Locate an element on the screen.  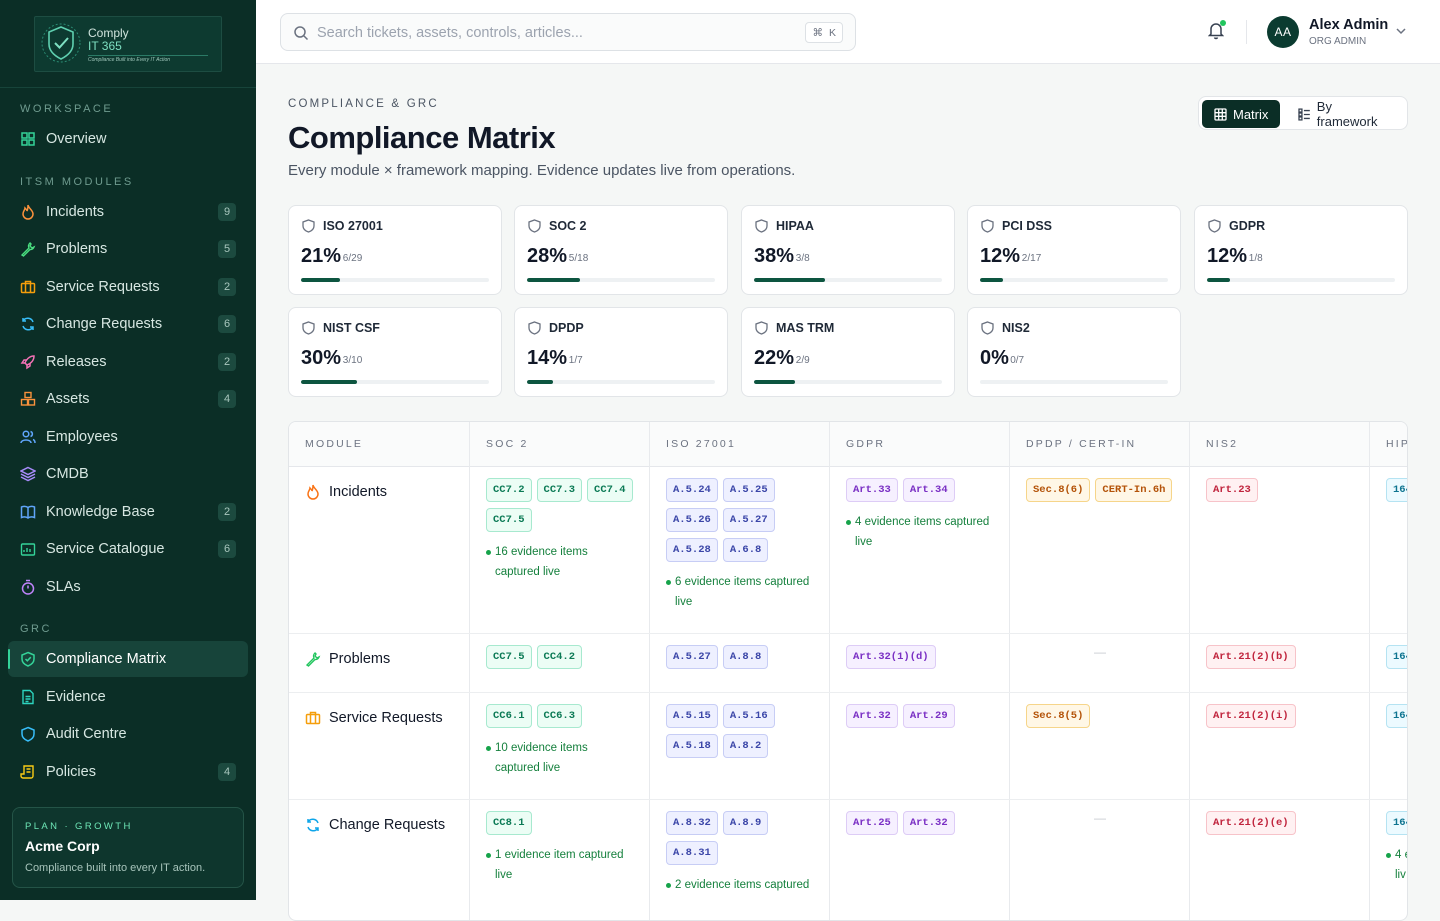
control-chip: A.8.8 is located at coordinates (745, 657).